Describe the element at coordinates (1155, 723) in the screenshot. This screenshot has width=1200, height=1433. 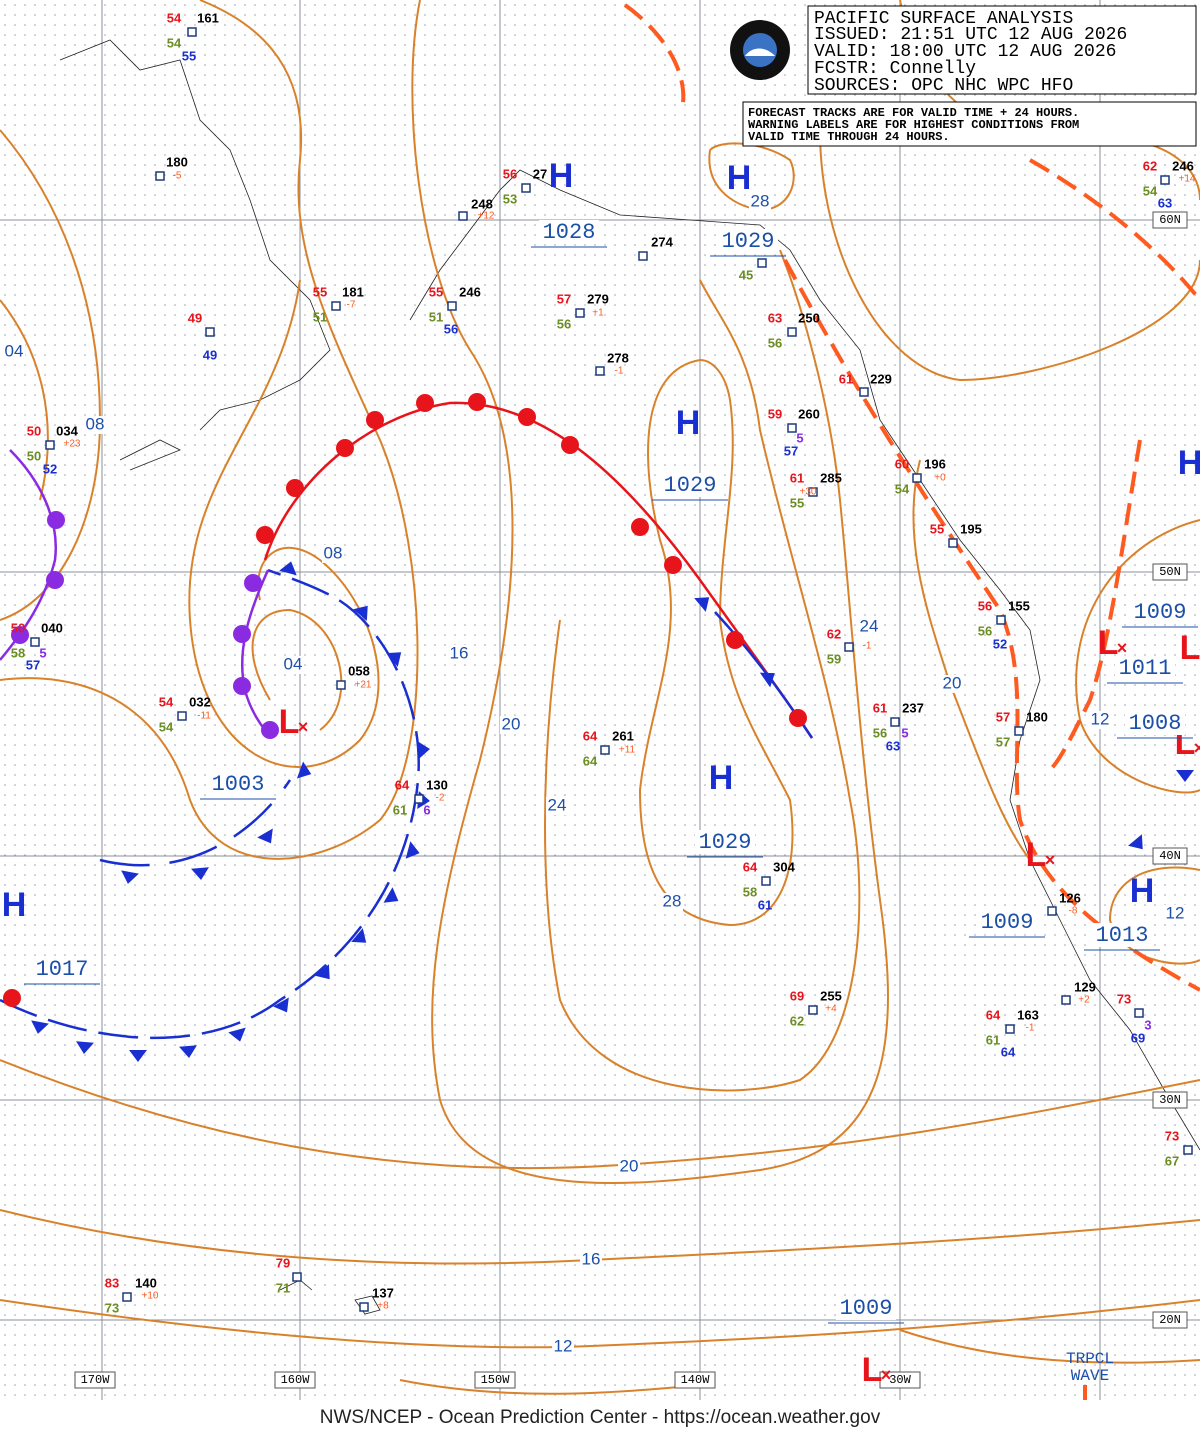
I see `pressure-value: 1008` at that location.